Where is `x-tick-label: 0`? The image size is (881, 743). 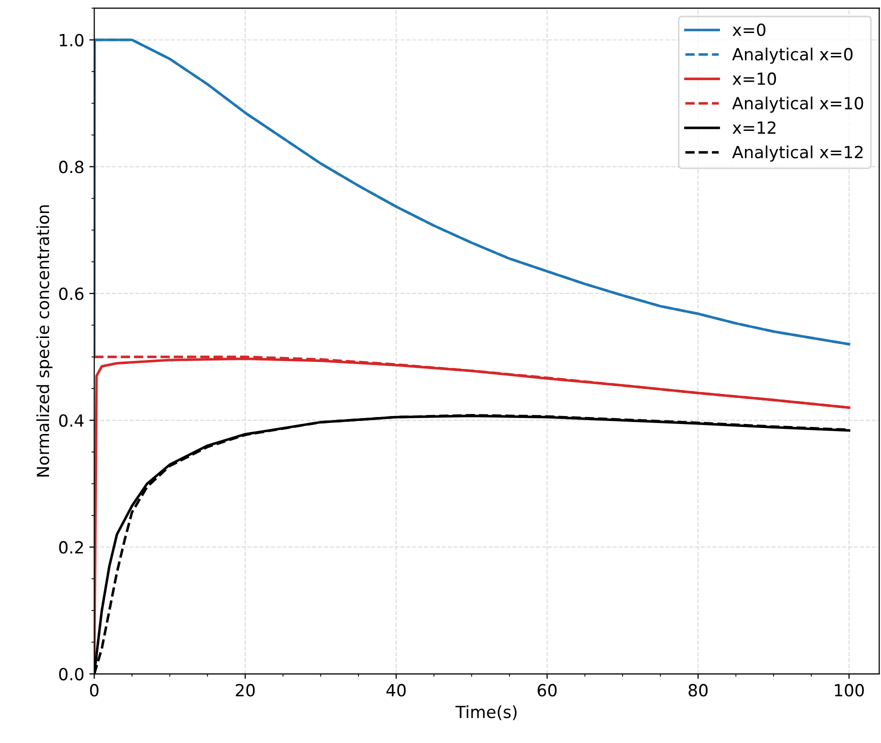
x-tick-label: 0 is located at coordinates (94, 690).